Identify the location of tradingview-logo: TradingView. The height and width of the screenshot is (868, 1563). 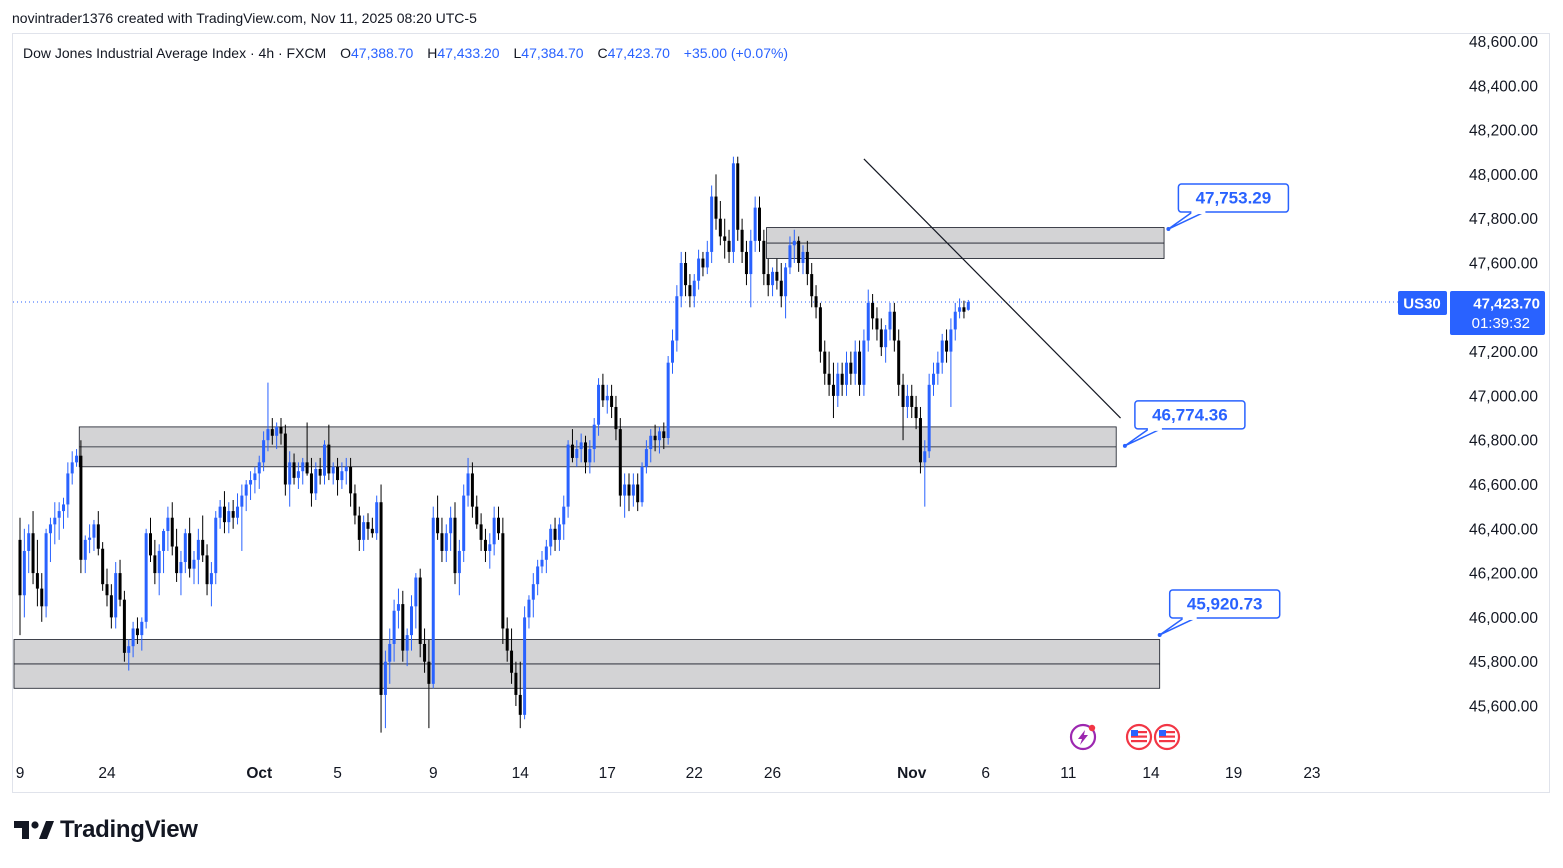
(106, 830).